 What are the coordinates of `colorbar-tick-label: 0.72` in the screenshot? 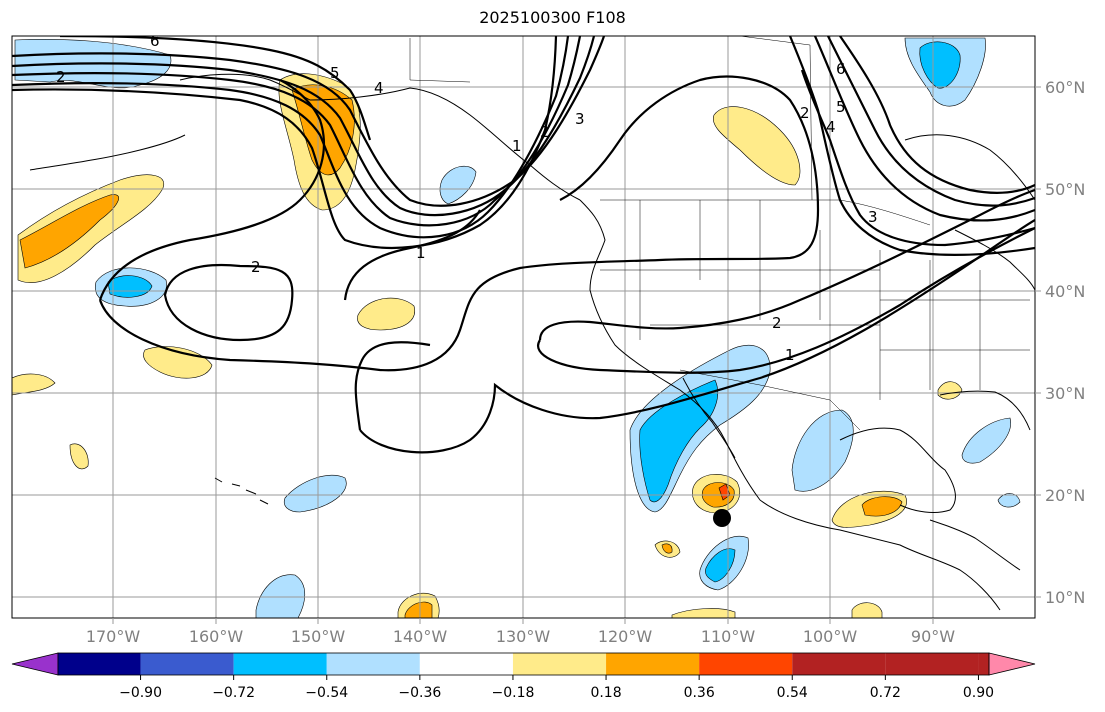 It's located at (885, 693).